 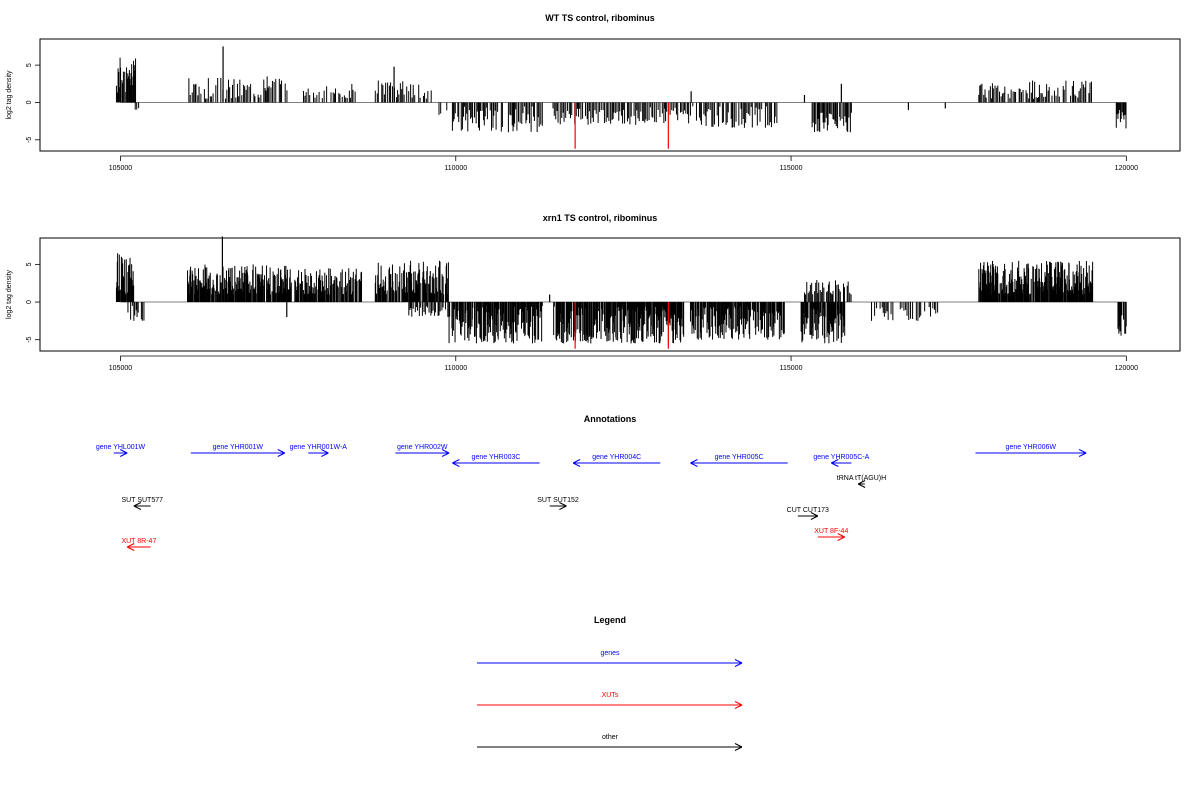 What do you see at coordinates (610, 620) in the screenshot?
I see `legend-title: Legend` at bounding box center [610, 620].